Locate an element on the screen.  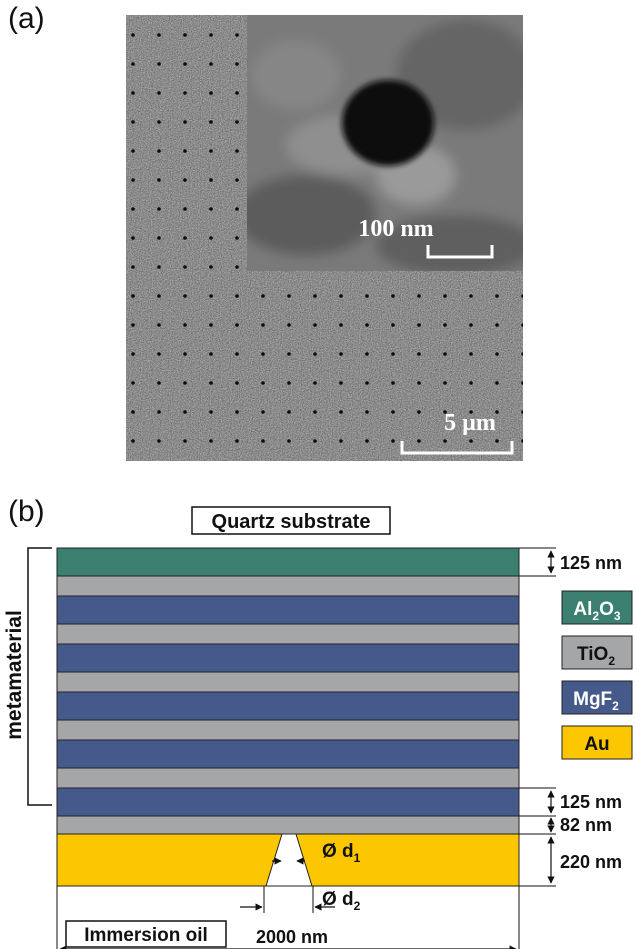
inset-scale-bar is located at coordinates (460, 252).